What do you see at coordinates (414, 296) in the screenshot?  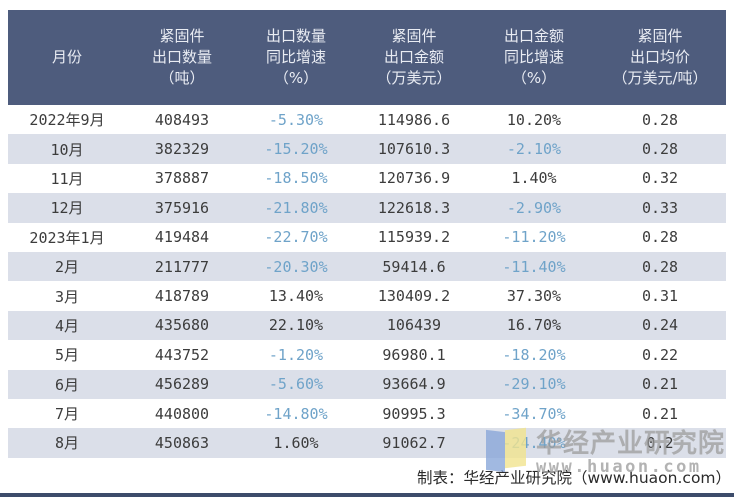 I see `table-cell: 130409.2` at bounding box center [414, 296].